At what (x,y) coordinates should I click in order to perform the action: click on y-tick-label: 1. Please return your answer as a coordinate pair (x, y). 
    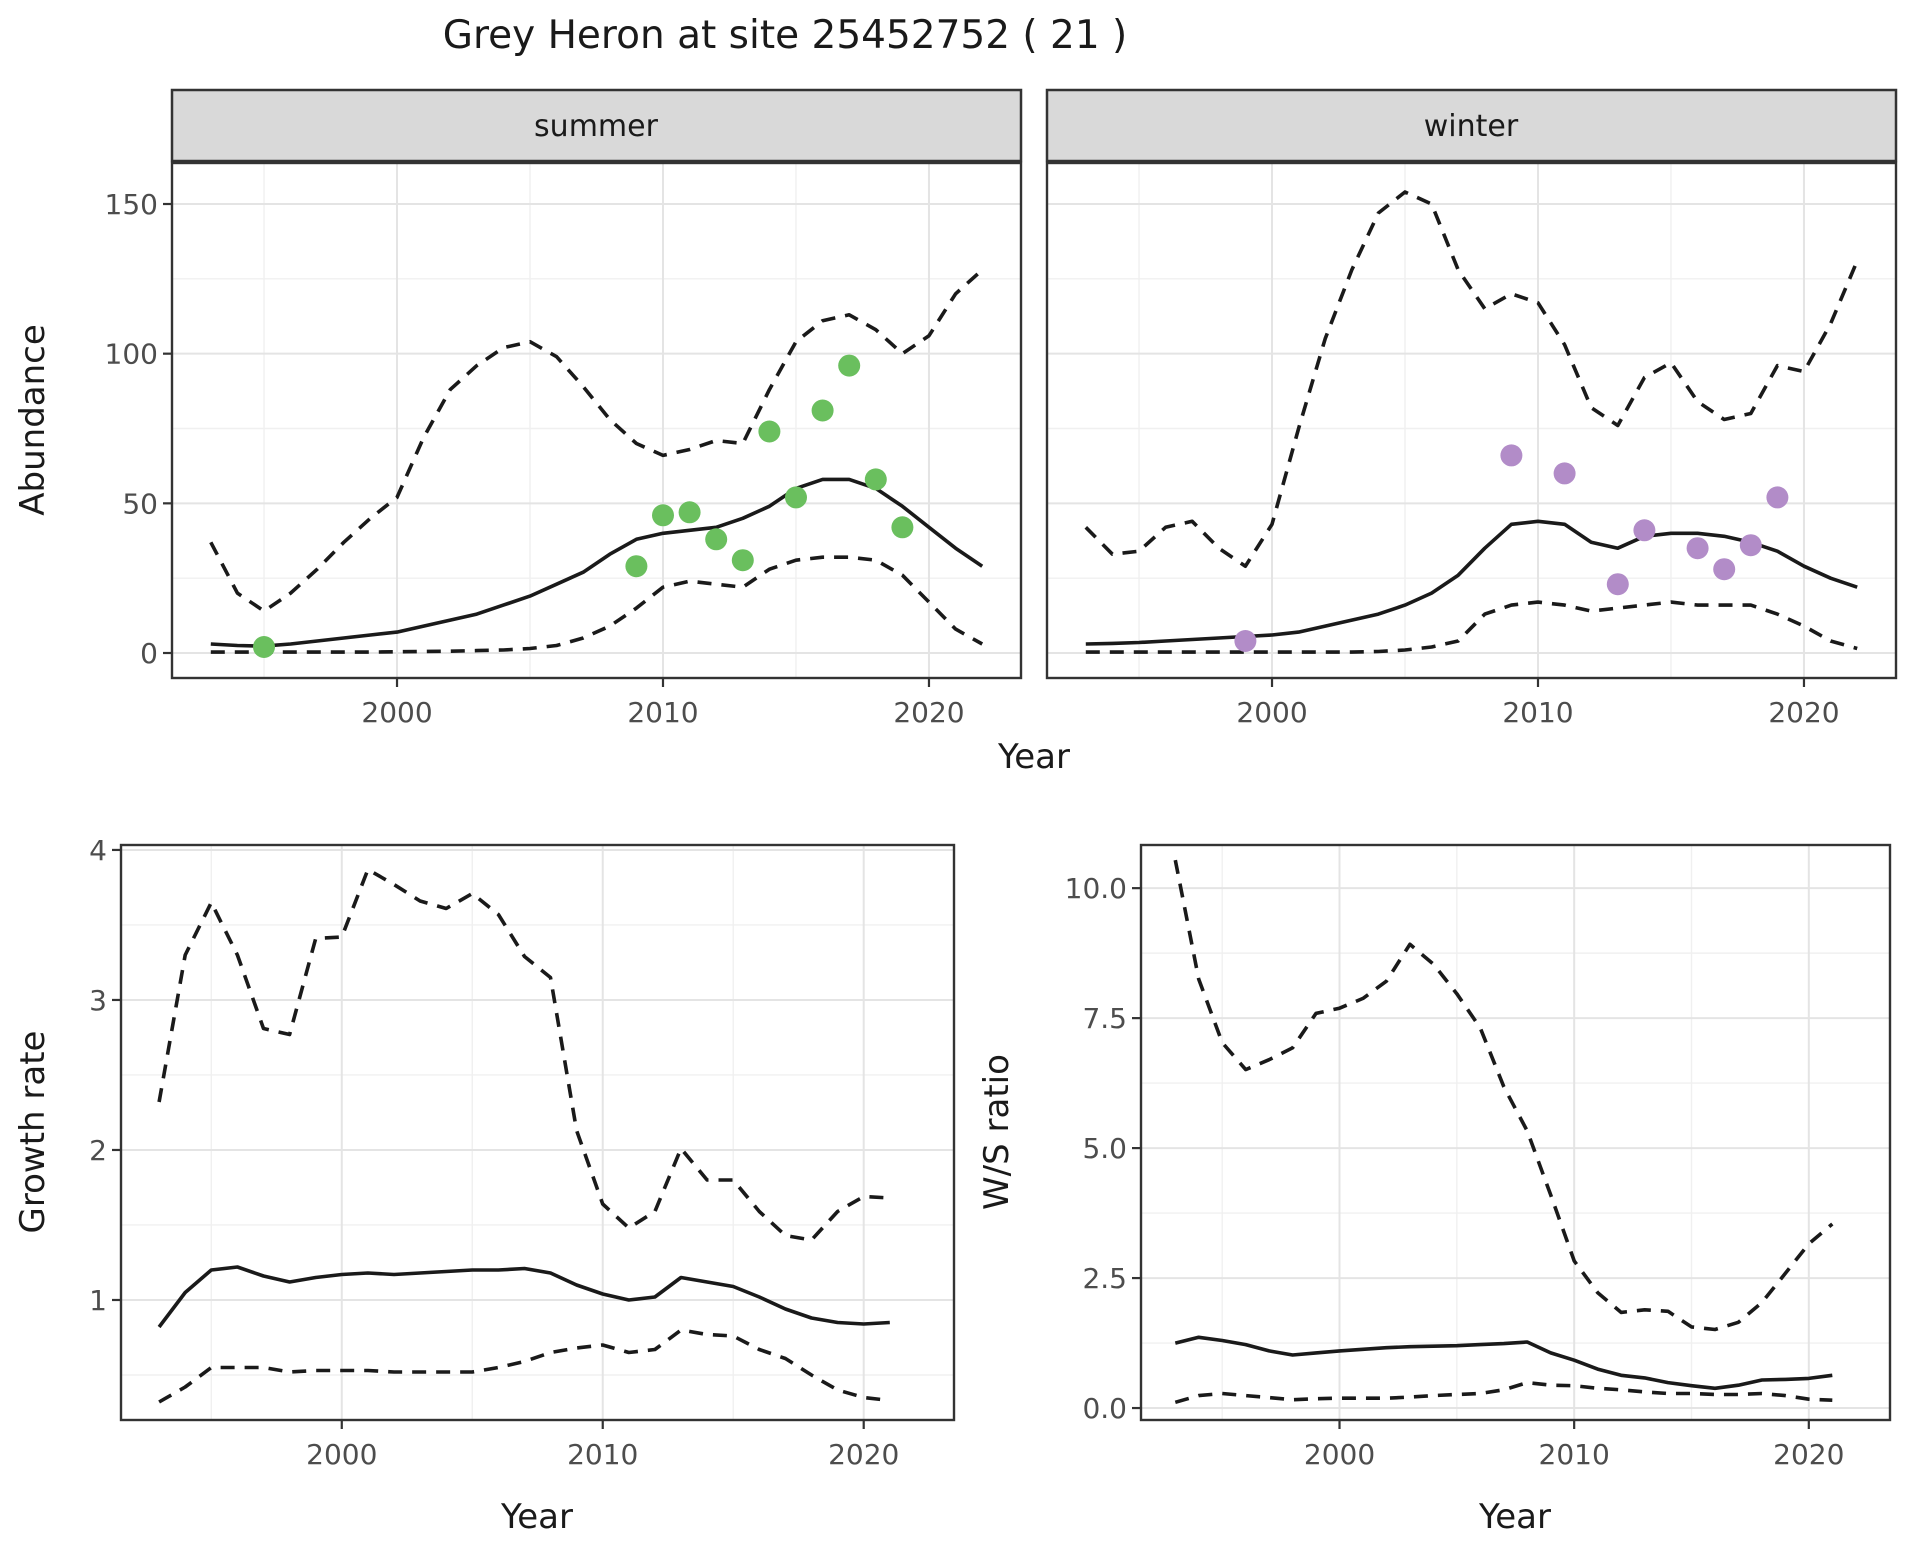
    Looking at the image, I should click on (98, 1300).